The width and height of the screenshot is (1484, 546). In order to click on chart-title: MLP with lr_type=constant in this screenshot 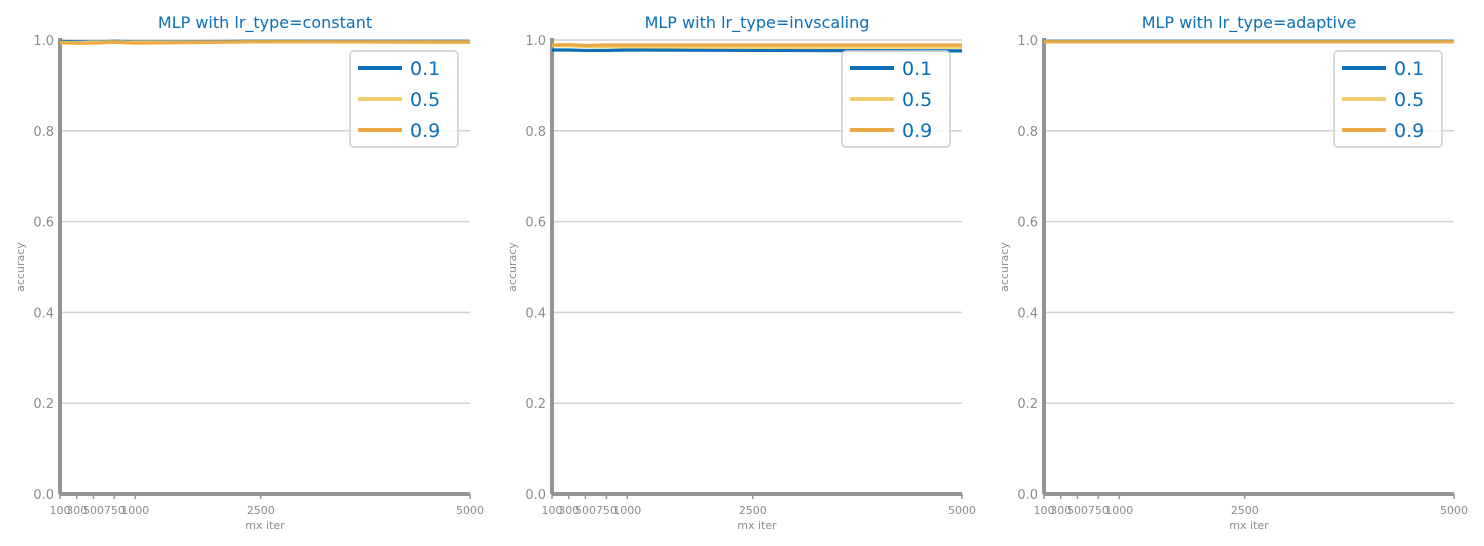, I will do `click(265, 23)`.